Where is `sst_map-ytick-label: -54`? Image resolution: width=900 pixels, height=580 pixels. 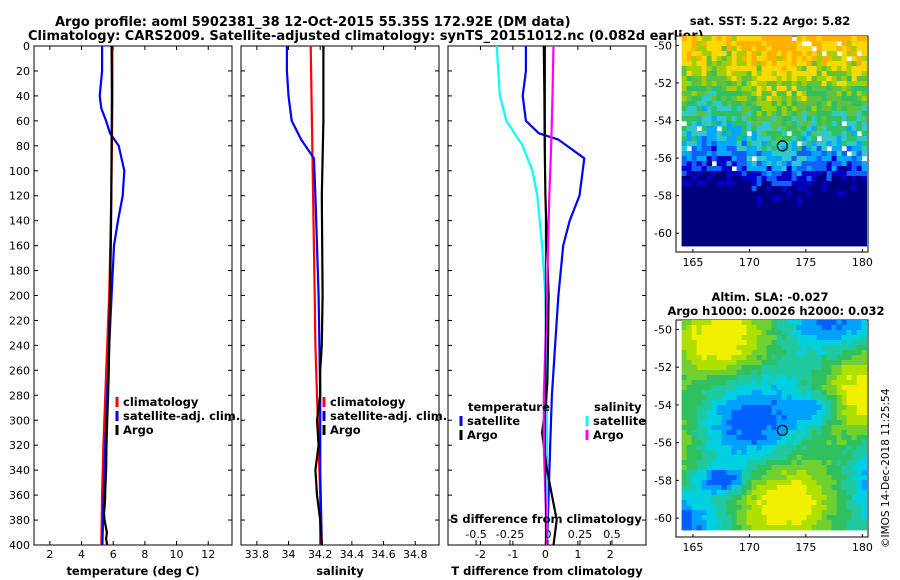
sst_map-ytick-label: -54 is located at coordinates (663, 121).